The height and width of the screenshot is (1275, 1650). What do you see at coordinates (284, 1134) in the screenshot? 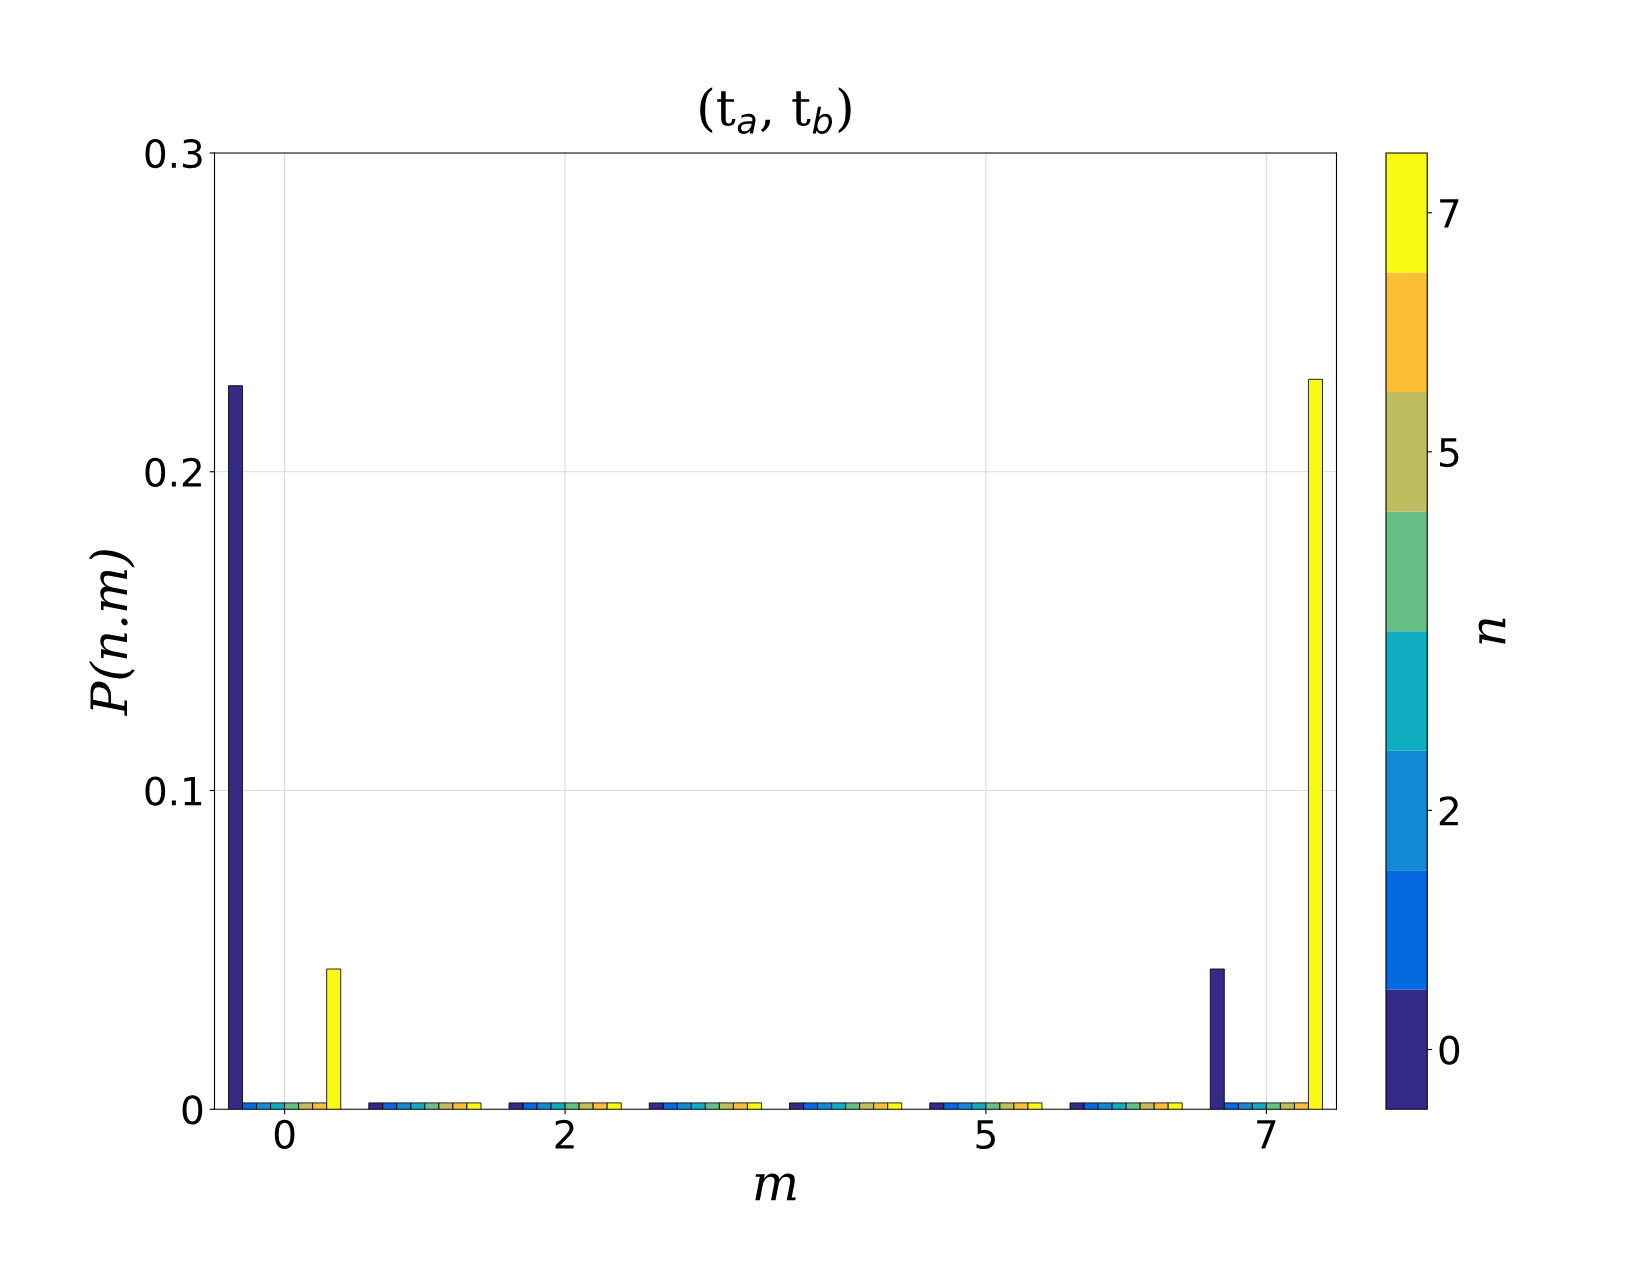
I see `x-tick-label: 0` at bounding box center [284, 1134].